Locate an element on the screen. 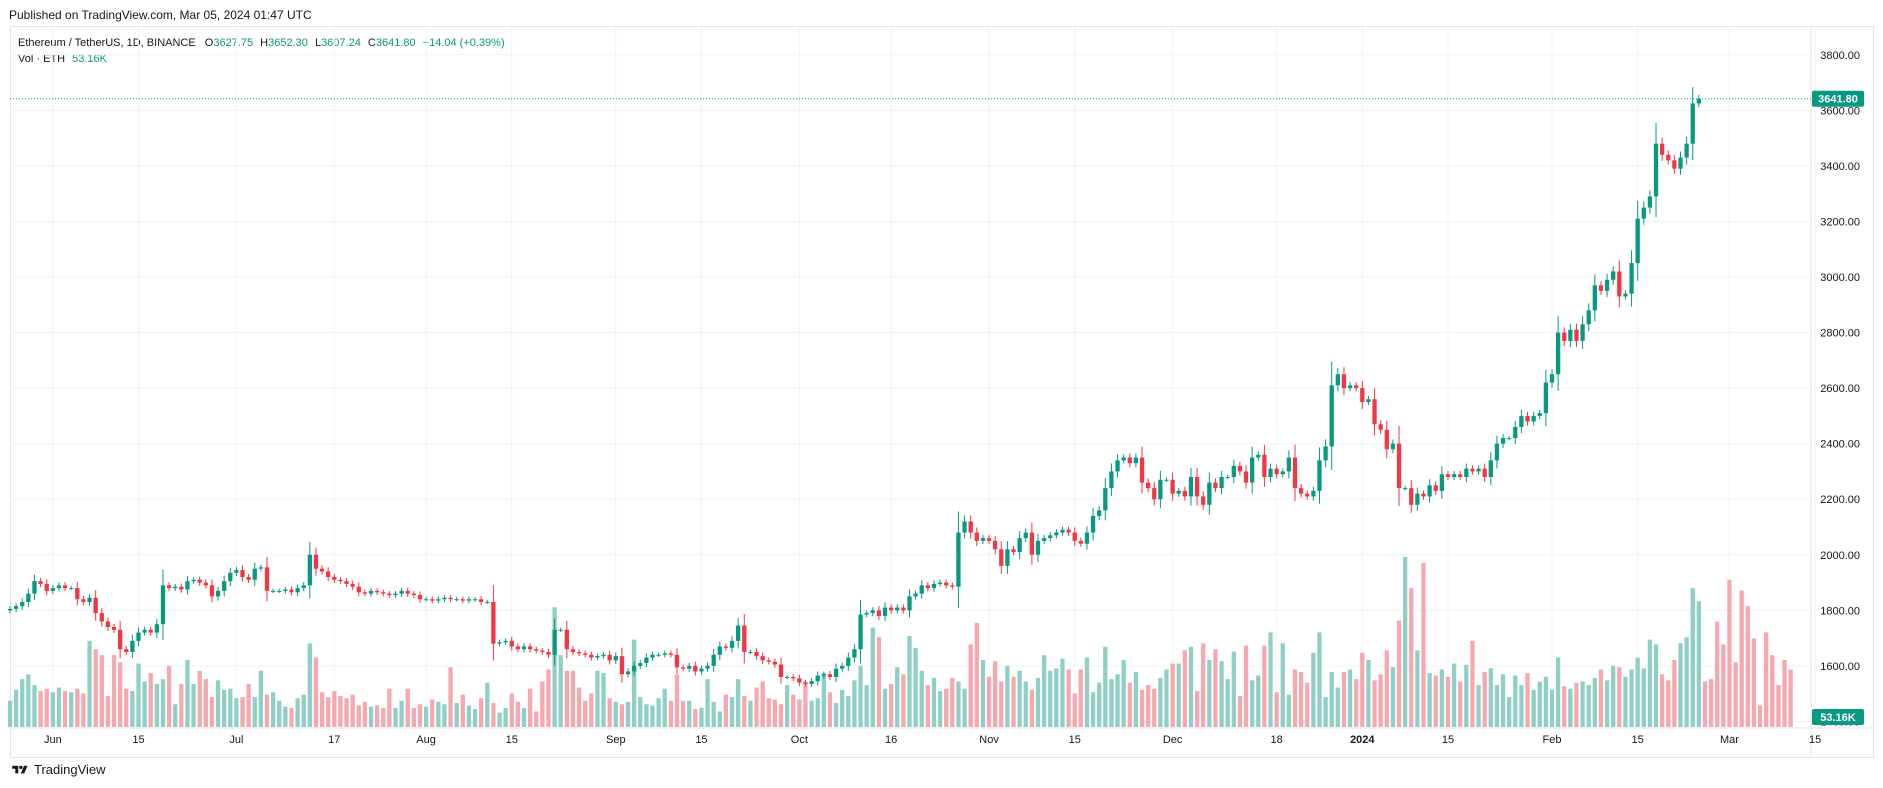 This screenshot has width=1883, height=788. close-label: C is located at coordinates (371, 43).